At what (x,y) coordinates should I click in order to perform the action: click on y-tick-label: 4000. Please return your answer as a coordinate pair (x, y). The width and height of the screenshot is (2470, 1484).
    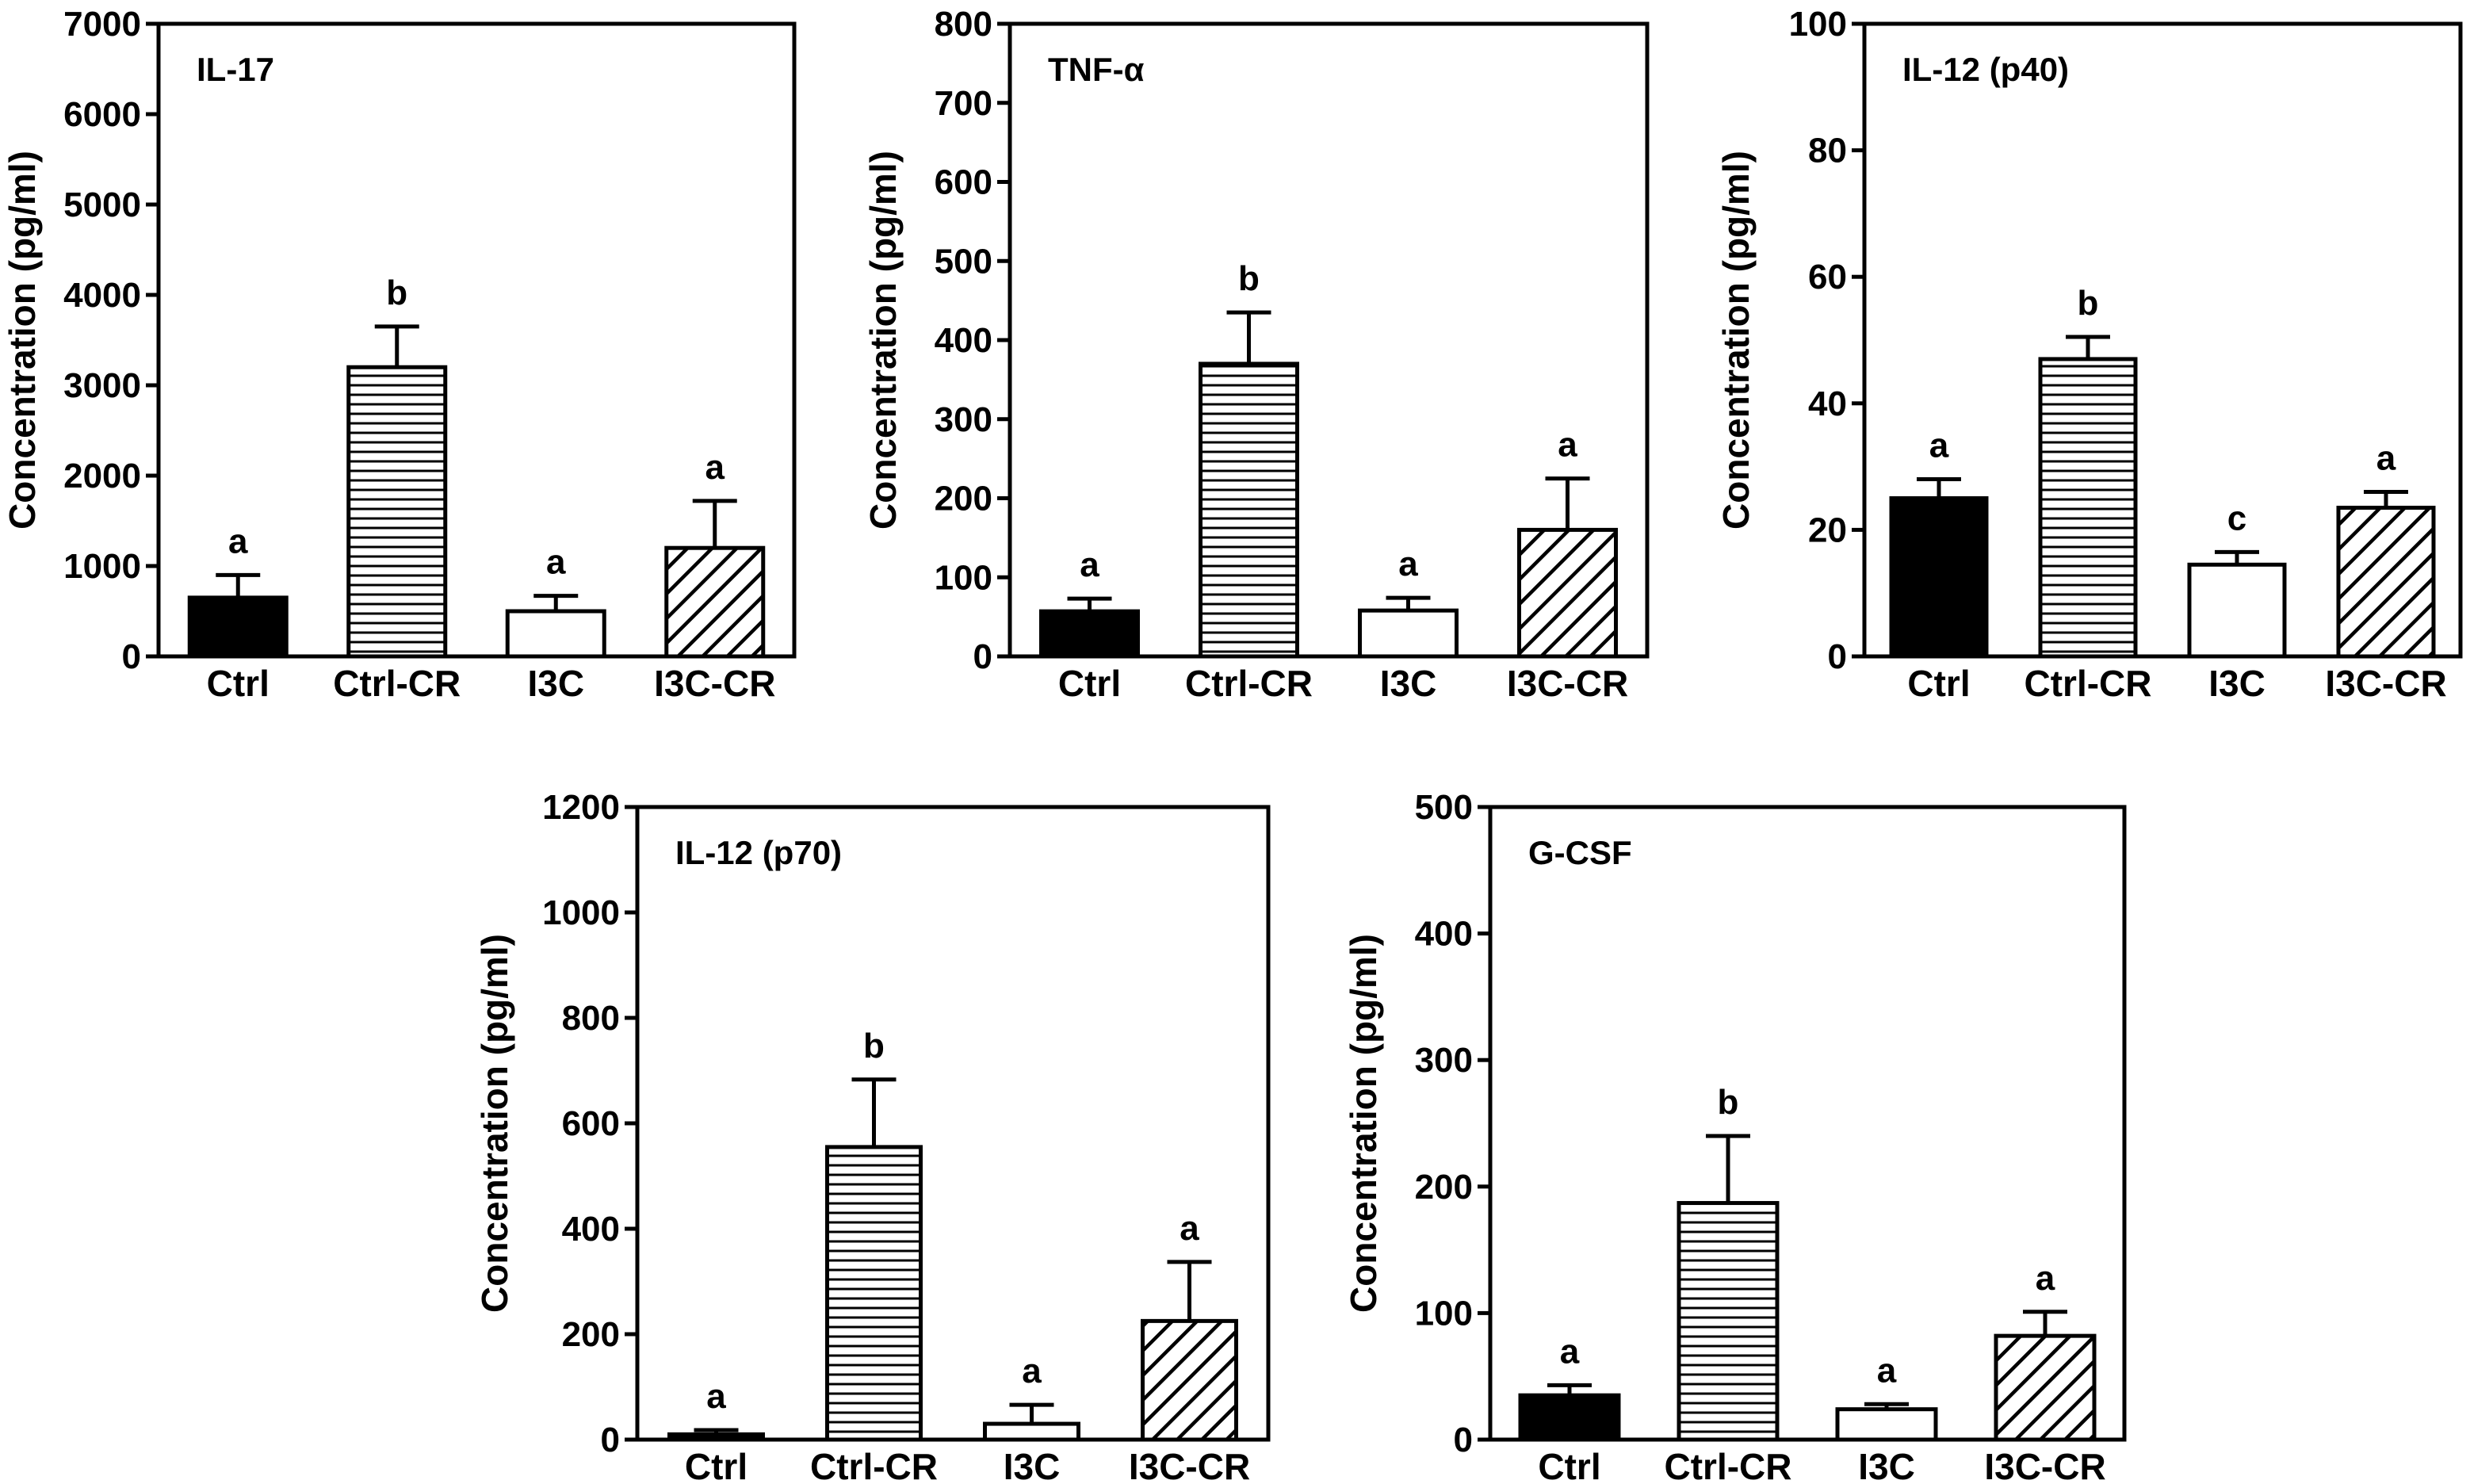
    Looking at the image, I should click on (102, 295).